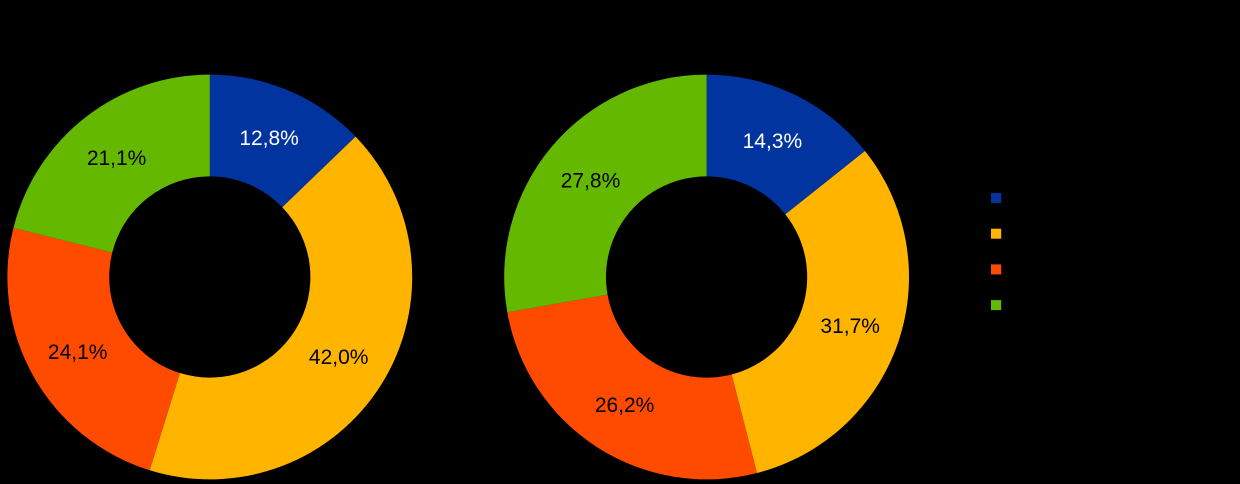 This screenshot has height=484, width=1240. What do you see at coordinates (625, 405) in the screenshot?
I see `svg-text: 26,2%` at bounding box center [625, 405].